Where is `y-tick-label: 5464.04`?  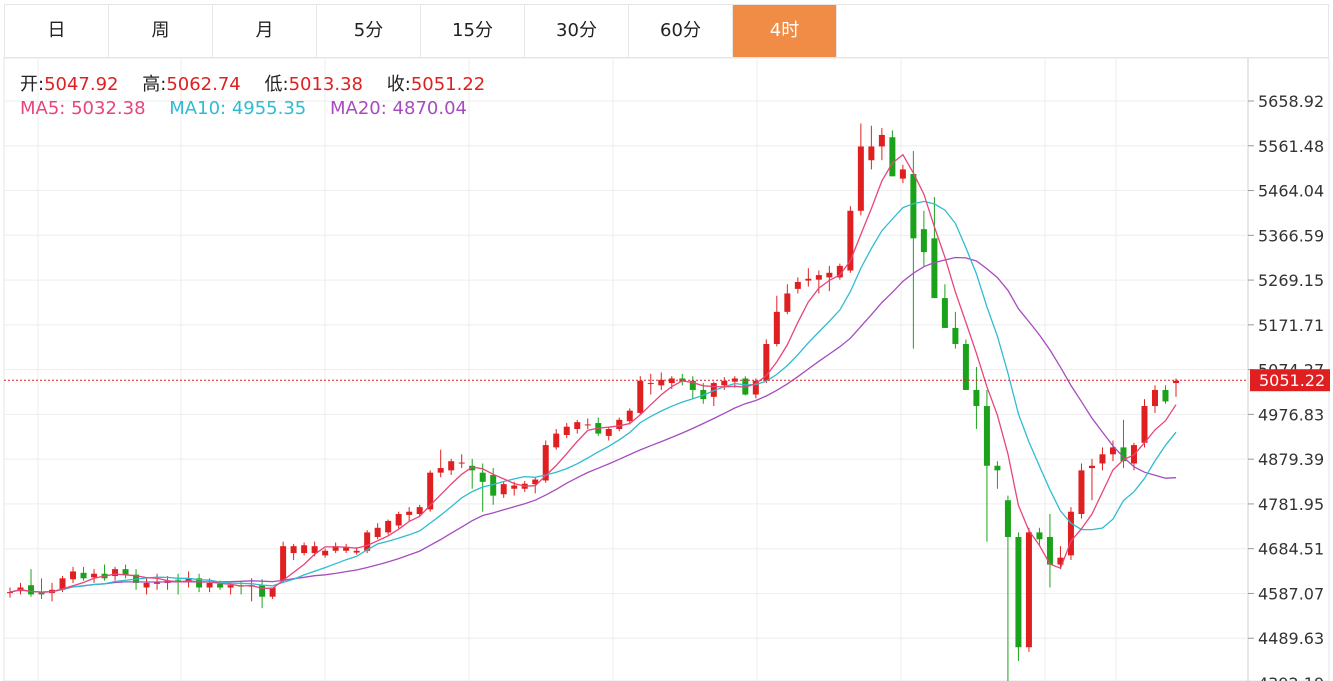
y-tick-label: 5464.04 is located at coordinates (1291, 191).